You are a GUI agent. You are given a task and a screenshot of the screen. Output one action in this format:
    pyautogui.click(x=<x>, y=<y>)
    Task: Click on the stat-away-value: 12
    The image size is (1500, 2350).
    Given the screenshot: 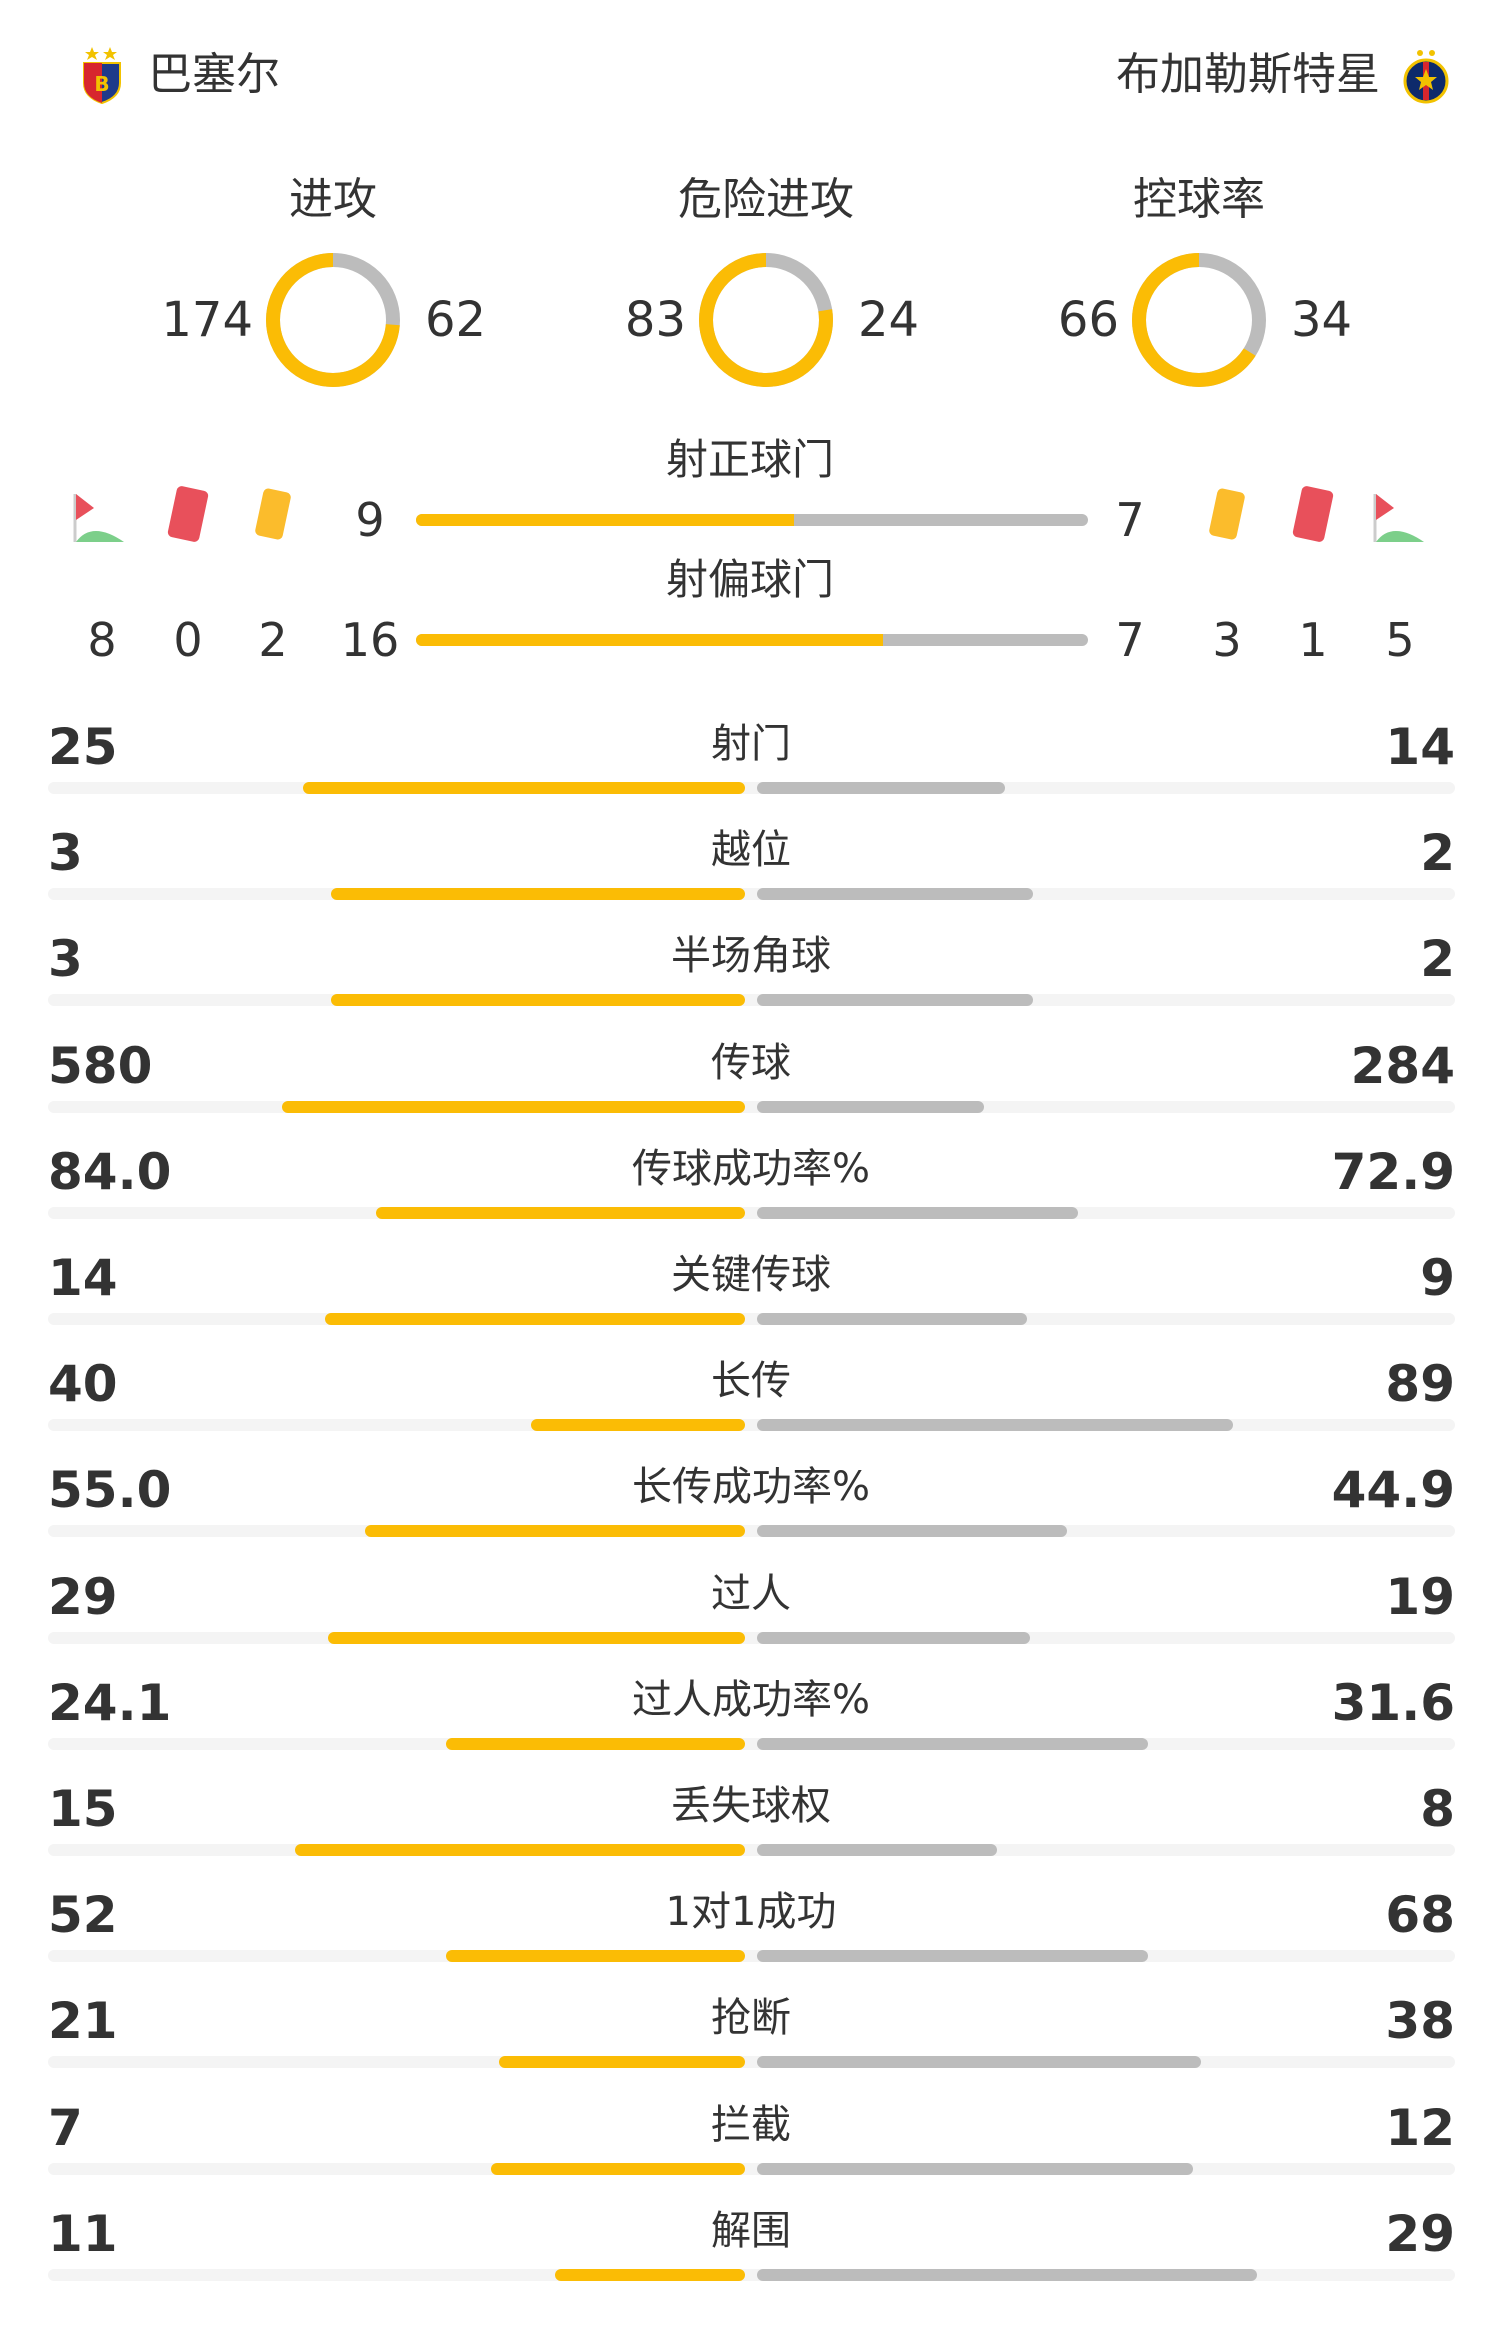 What is the action you would take?
    pyautogui.click(x=1420, y=2127)
    